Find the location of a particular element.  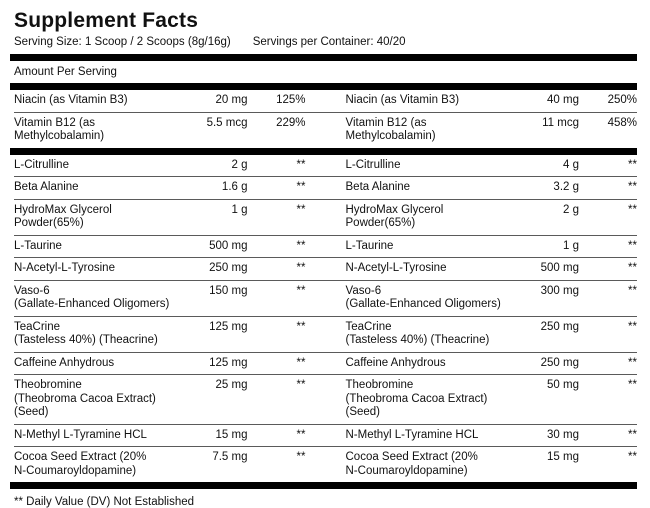

ingredient-amount: 3.2 g is located at coordinates (566, 187).